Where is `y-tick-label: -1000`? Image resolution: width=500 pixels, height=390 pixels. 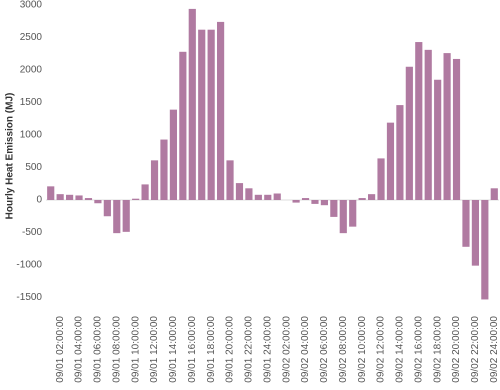 y-tick-label: -1000 is located at coordinates (29, 265).